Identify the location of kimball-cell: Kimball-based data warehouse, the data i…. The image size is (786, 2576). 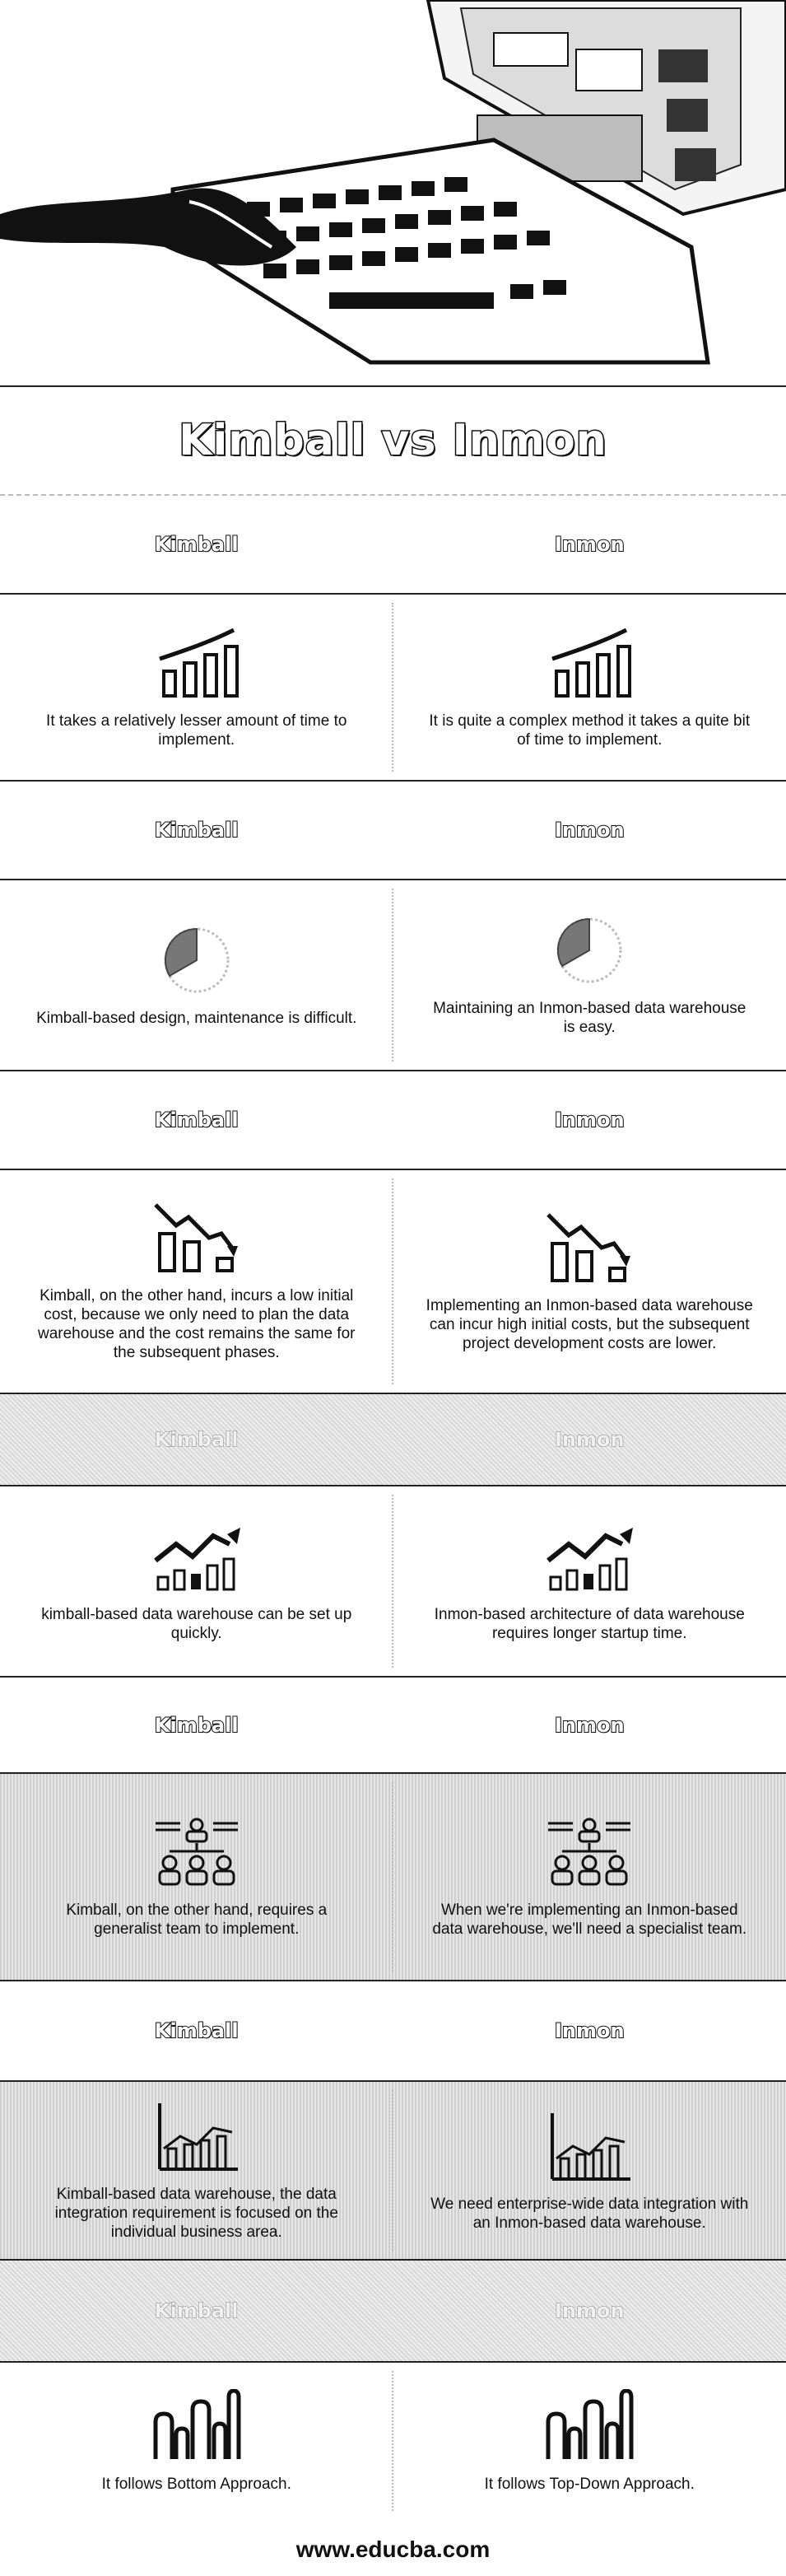
(196, 2170).